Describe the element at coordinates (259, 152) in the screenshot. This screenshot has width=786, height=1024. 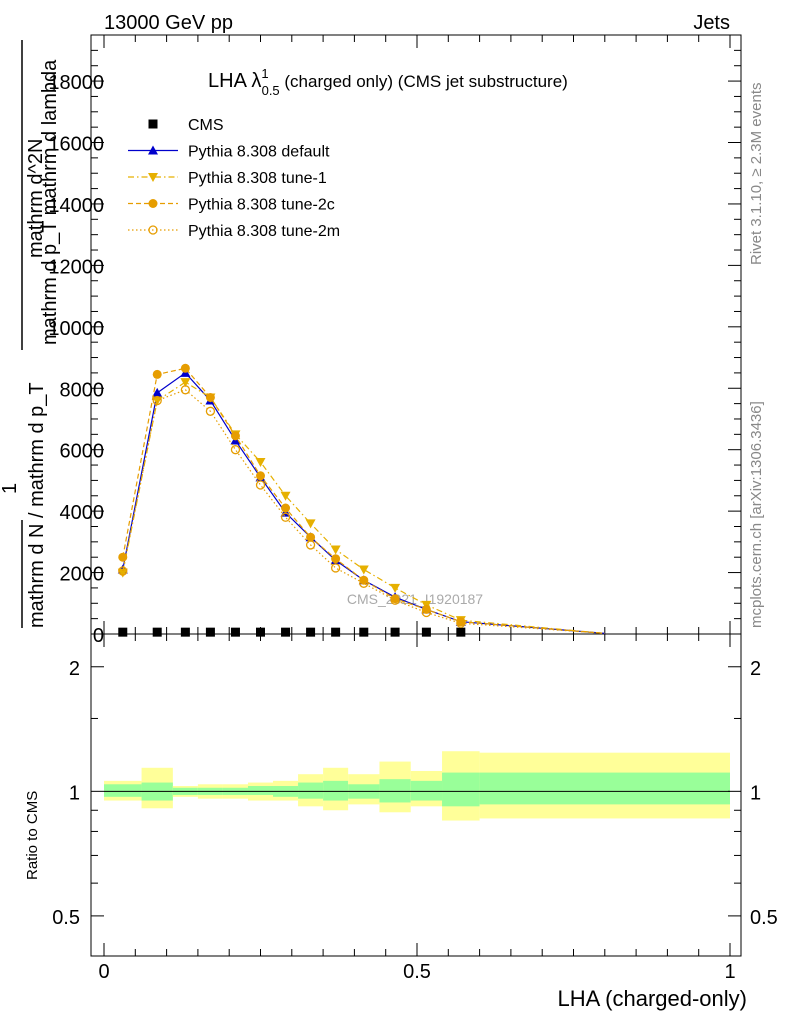
I see `legend-label: Pythia 8.308 default` at that location.